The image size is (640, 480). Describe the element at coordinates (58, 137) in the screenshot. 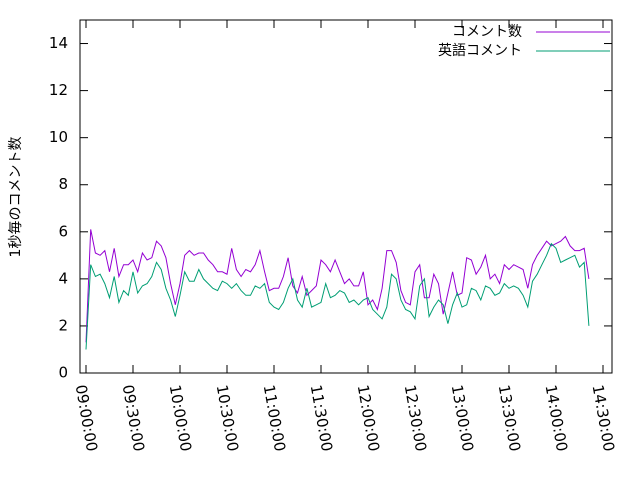

I see `y-tick-label: 10` at that location.